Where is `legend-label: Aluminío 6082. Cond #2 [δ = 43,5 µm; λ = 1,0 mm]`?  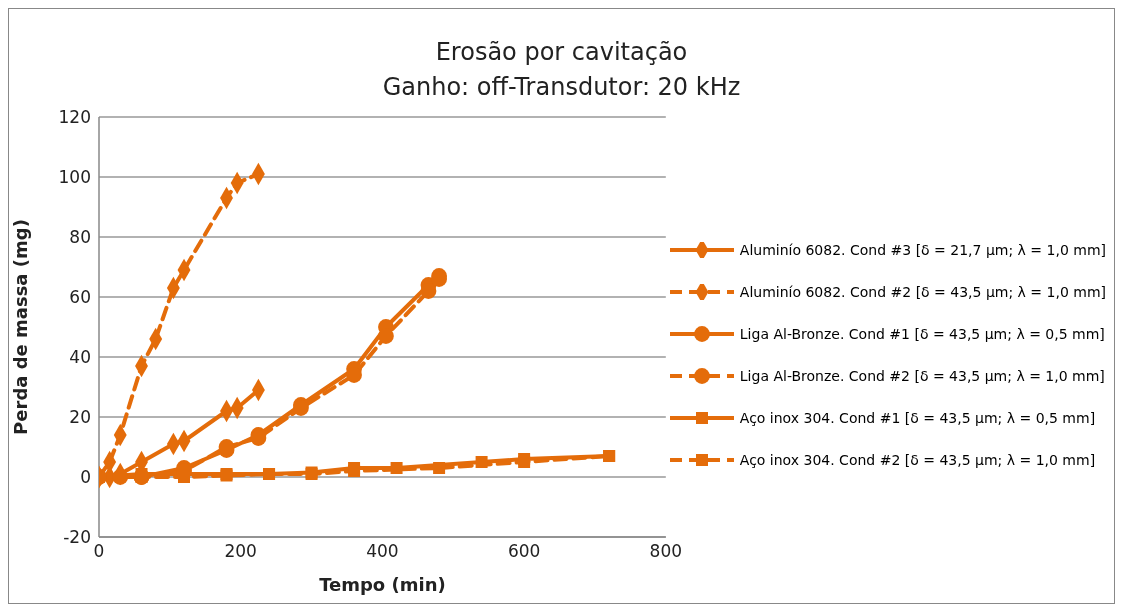 legend-label: Aluminío 6082. Cond #2 [δ = 43,5 µm; λ = 1,0 mm] is located at coordinates (922, 292).